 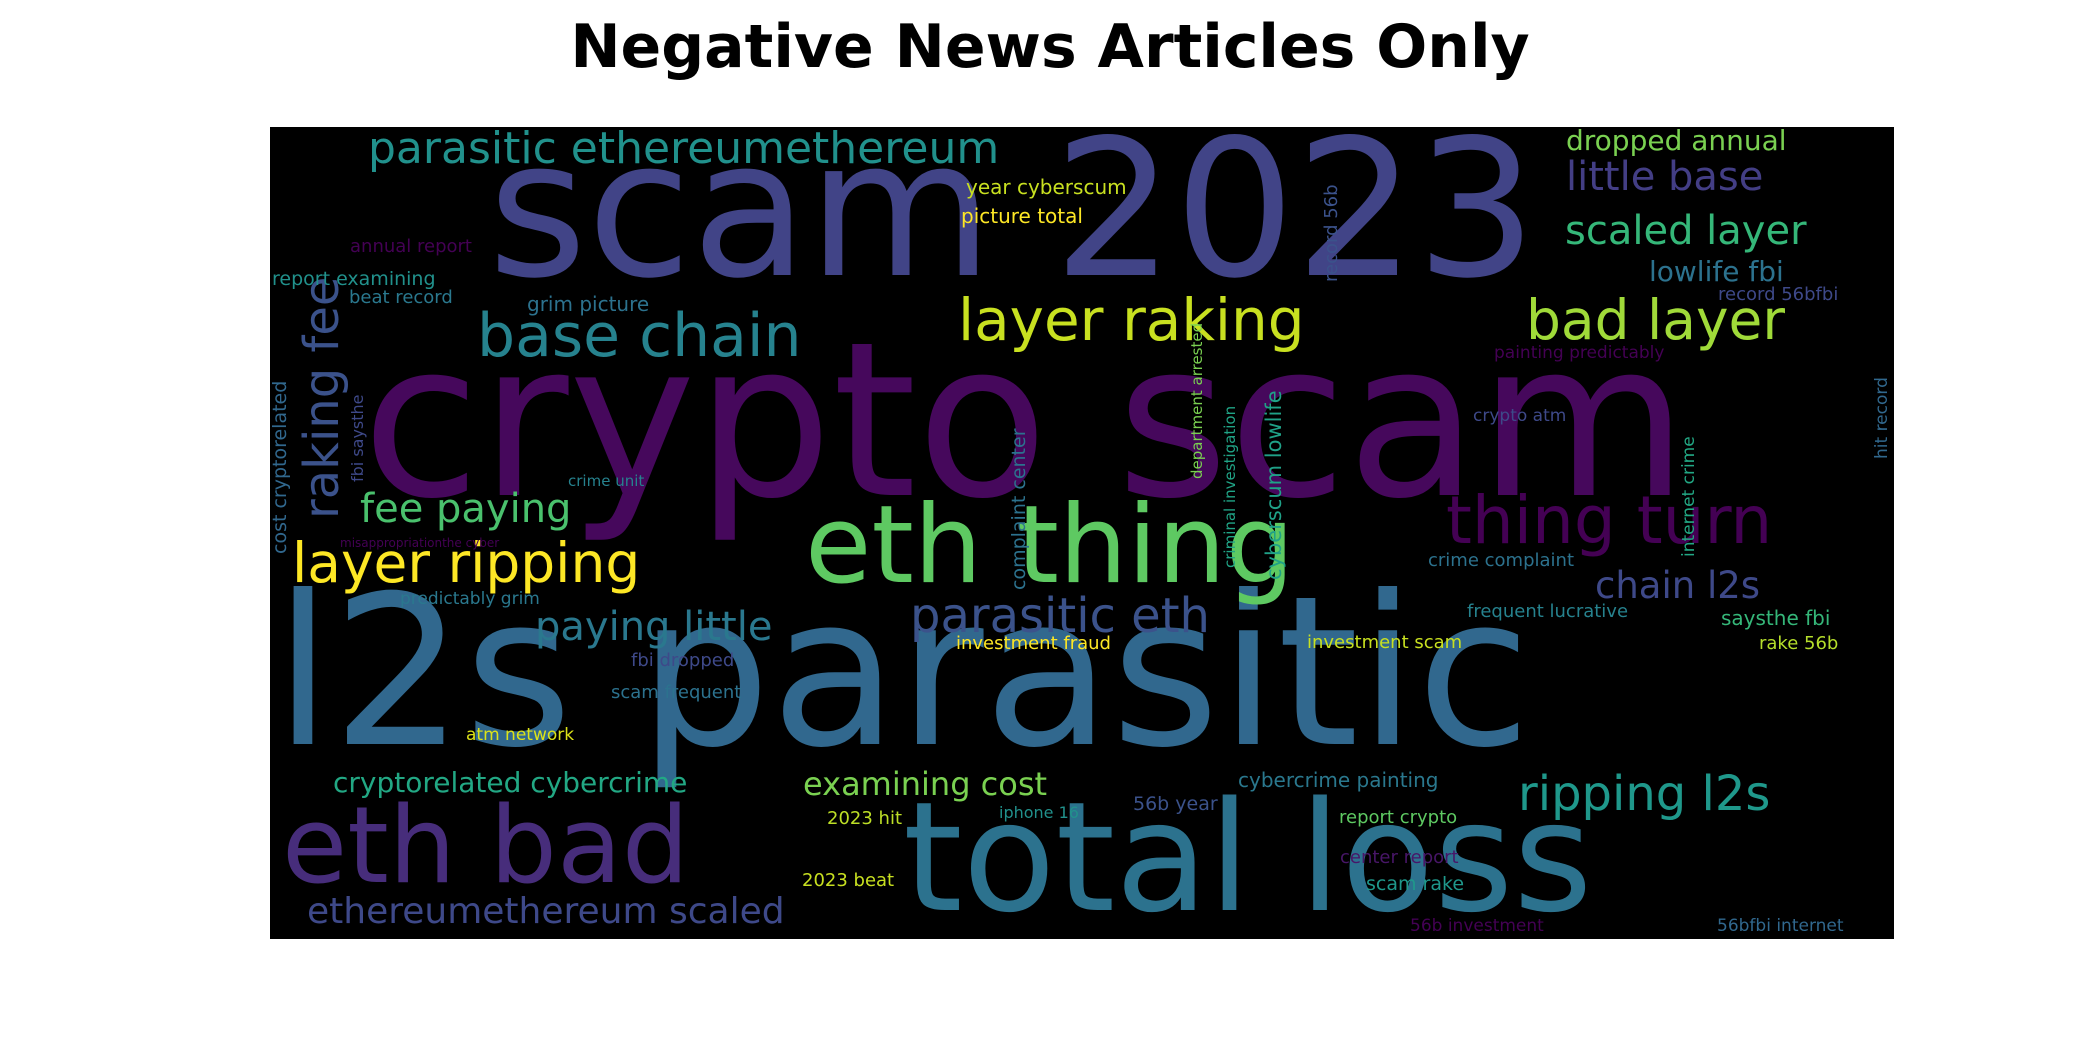 I want to click on word-layer-raking: layer raking, so click(x=1131, y=320).